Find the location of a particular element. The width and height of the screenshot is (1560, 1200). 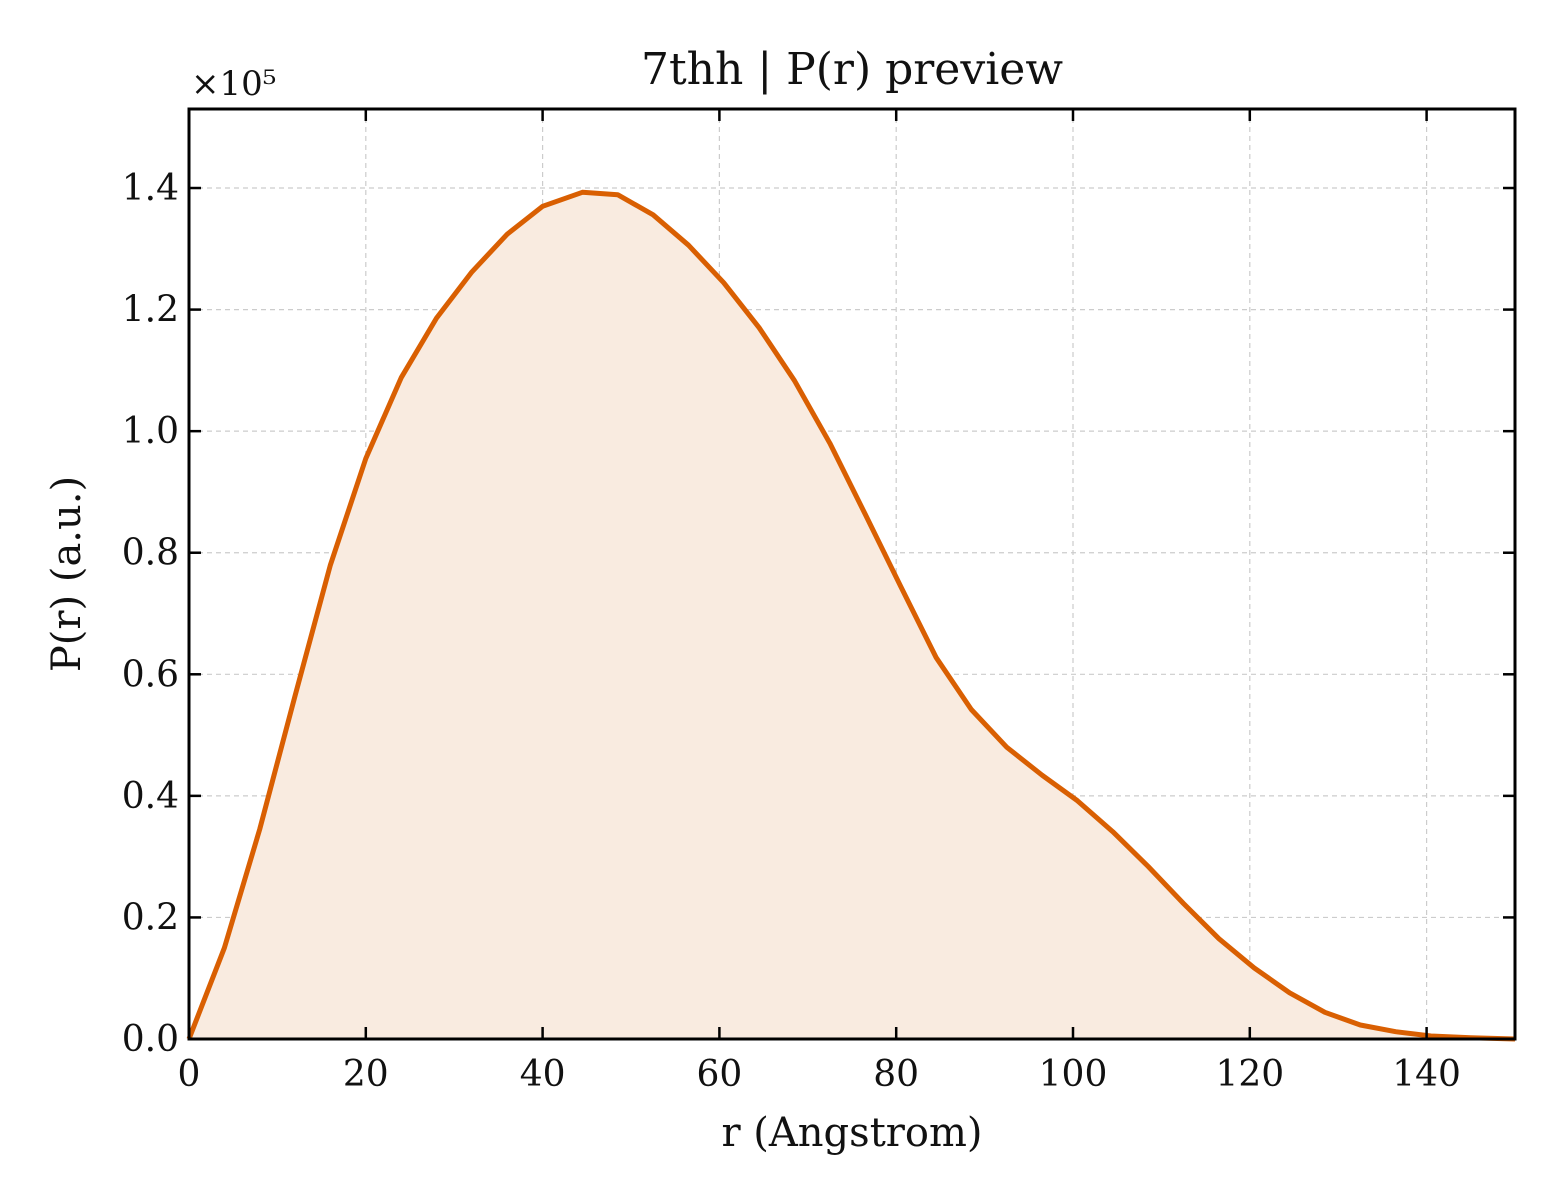

x-axis-label: r (Angstrom) is located at coordinates (851, 1133).